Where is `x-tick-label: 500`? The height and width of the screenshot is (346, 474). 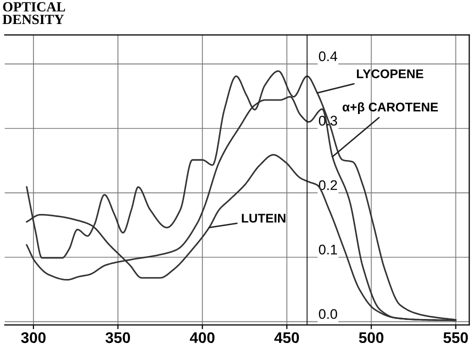 x-tick-label: 500 is located at coordinates (371, 338).